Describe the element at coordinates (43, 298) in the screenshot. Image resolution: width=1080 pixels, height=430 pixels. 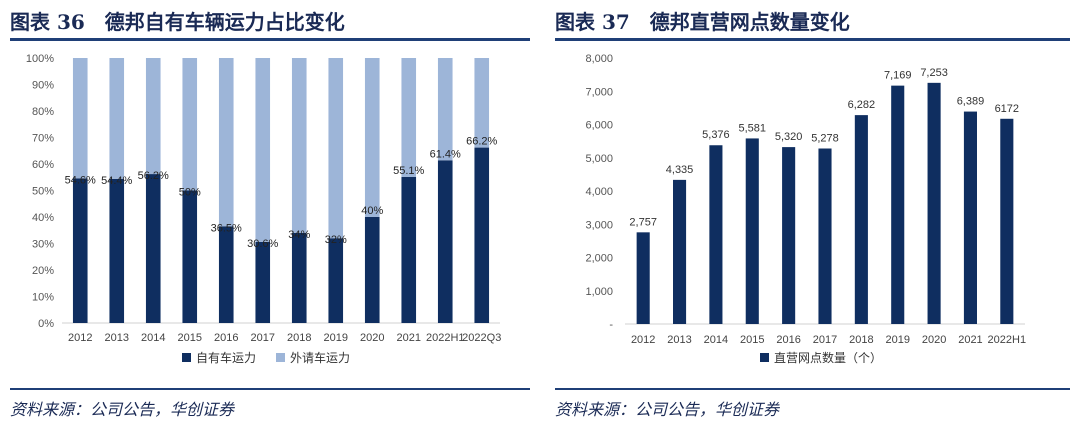
I see `y-tick-label-left: 10%` at that location.